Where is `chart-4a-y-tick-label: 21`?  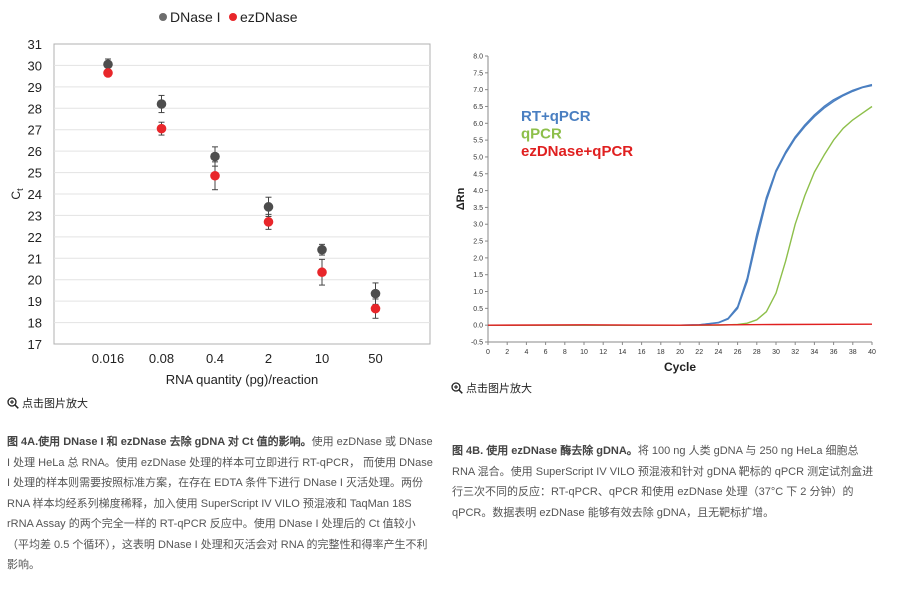
chart-4a-y-tick-label: 21 is located at coordinates (35, 258).